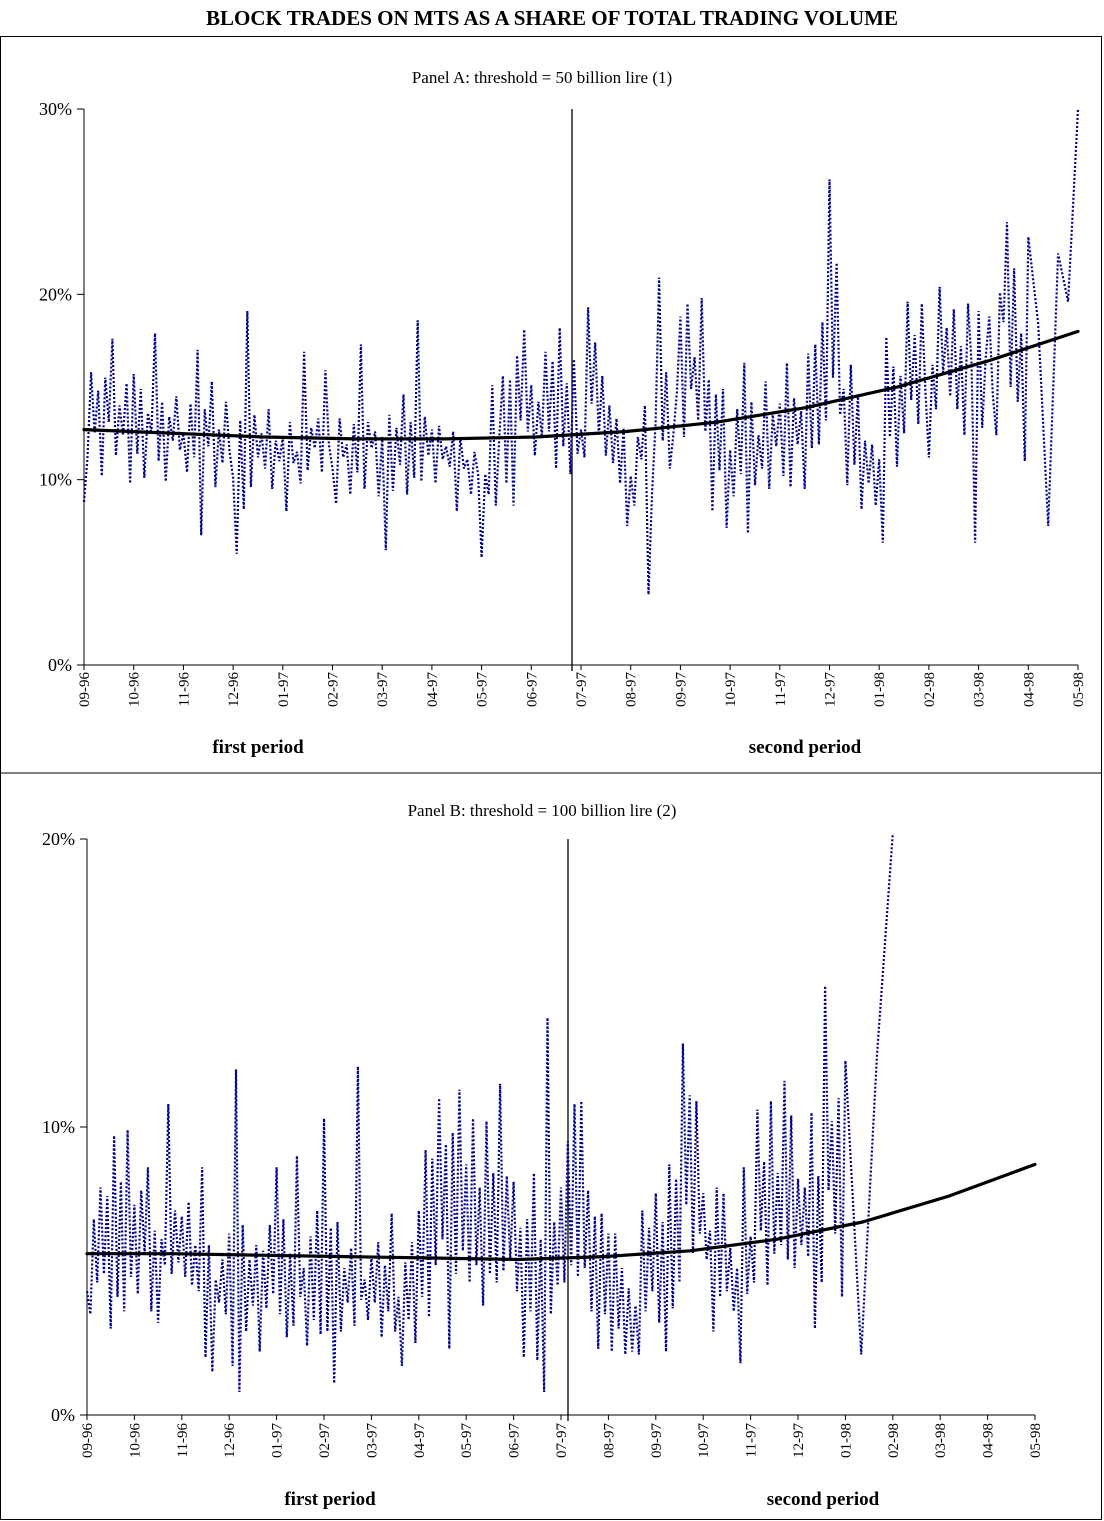  I want to click on panel-a-title: Panel A: threshold = 50 billion lire (1), so click(542, 77).